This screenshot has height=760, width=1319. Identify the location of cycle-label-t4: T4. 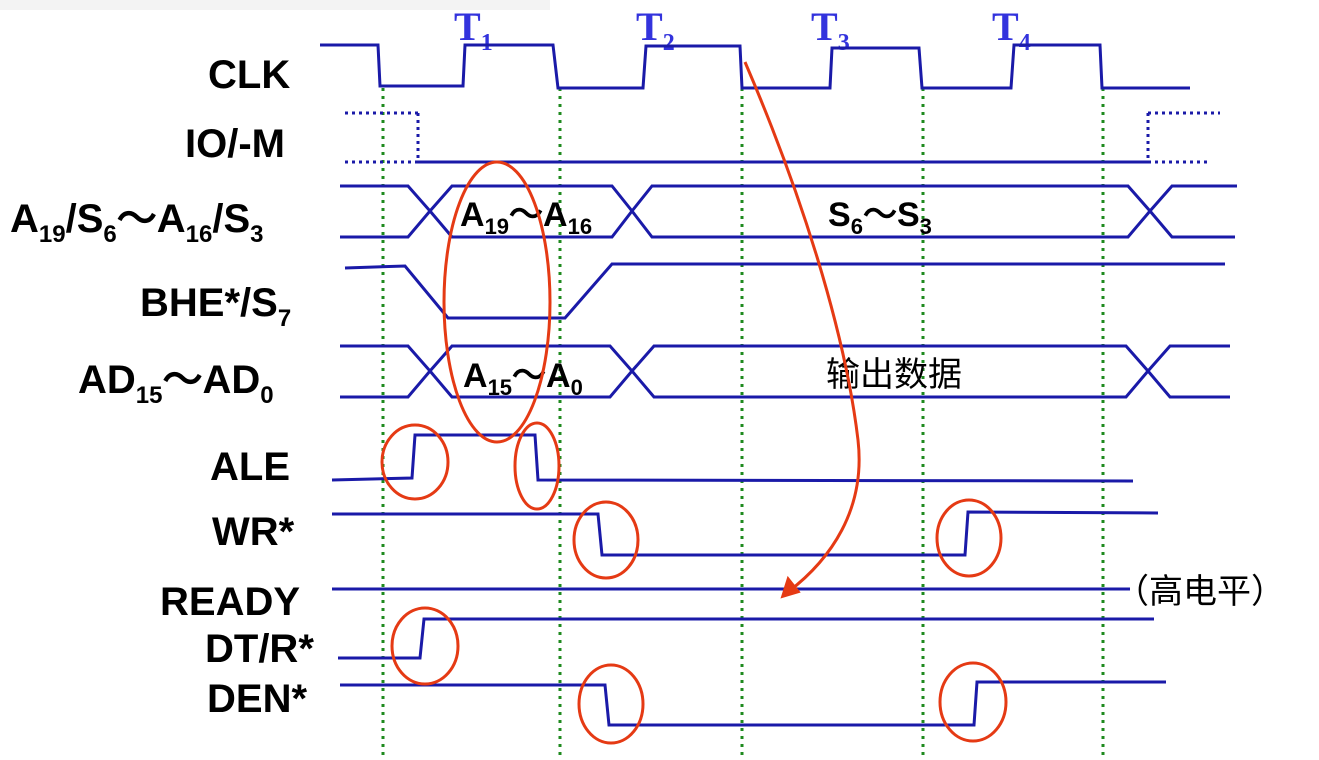
(1011, 30).